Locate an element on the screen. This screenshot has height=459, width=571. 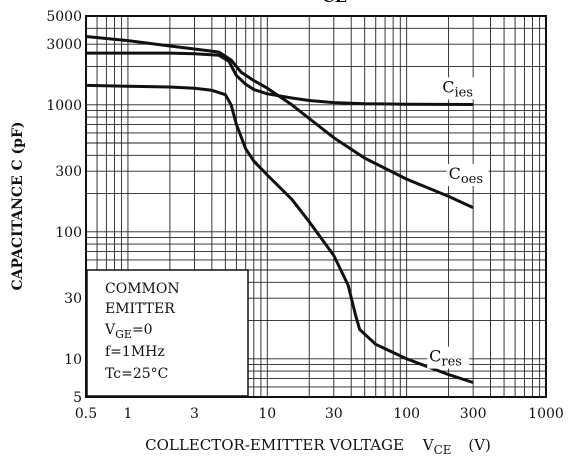
annotation-vge-main: V is located at coordinates (110, 330).